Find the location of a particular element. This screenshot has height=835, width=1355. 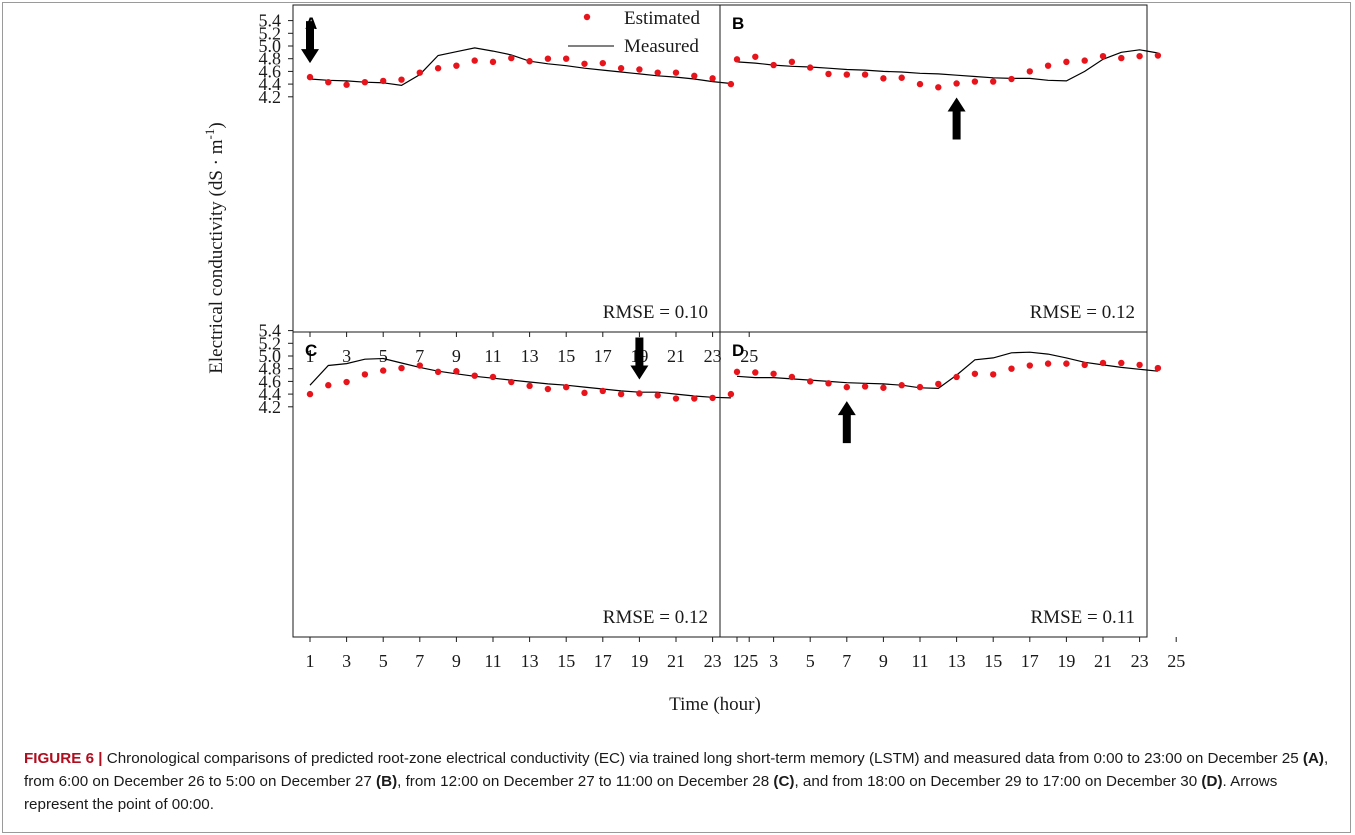

panel-a-xtick-label: 25 is located at coordinates (749, 356).